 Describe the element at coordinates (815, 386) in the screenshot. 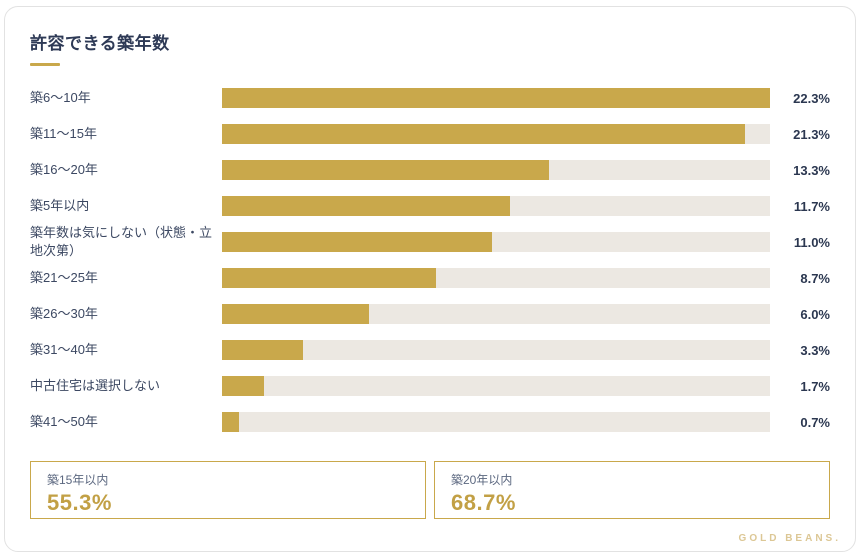

I see `value-label: 1.7%` at that location.